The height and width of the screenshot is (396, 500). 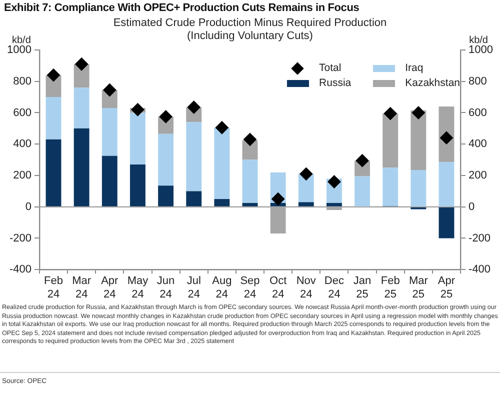 I want to click on legend-label: Kazakhstan, so click(x=432, y=83).